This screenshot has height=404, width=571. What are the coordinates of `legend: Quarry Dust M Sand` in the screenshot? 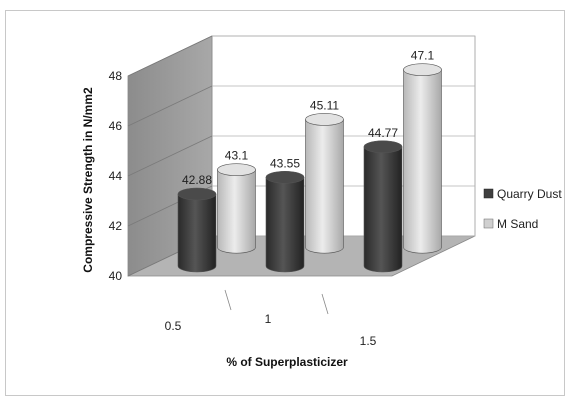 It's located at (522, 209).